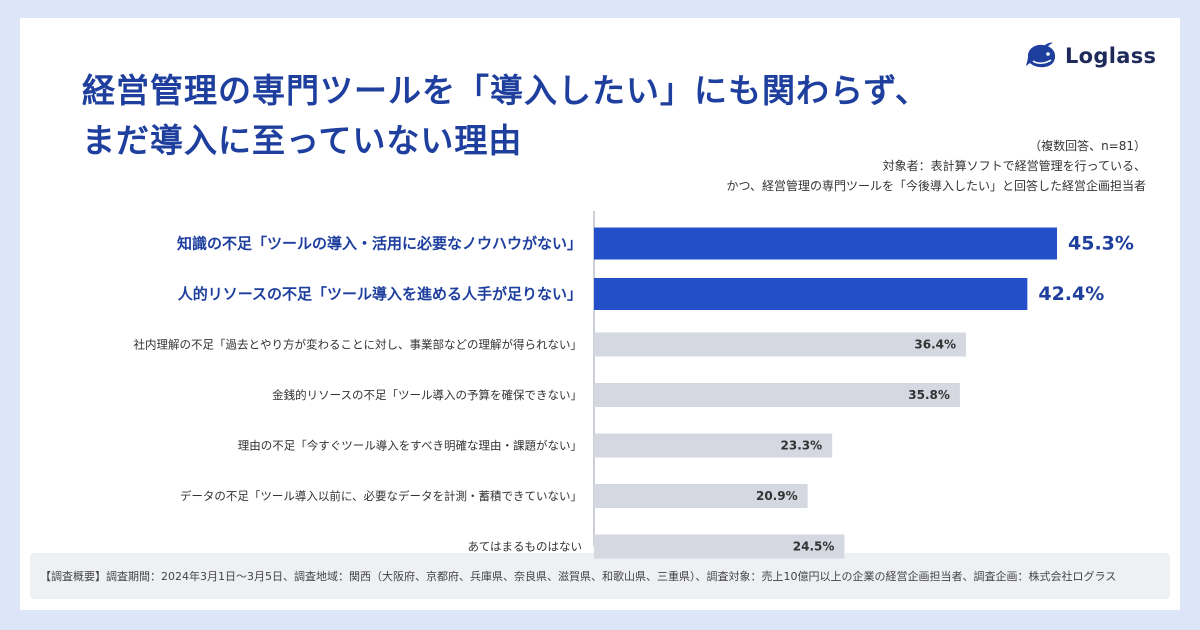 This screenshot has width=1200, height=630. What do you see at coordinates (381, 496) in the screenshot?
I see `category-label-6: データの不足「ツール導入以前に、必要なデータを計測・蓄積できていない」` at bounding box center [381, 496].